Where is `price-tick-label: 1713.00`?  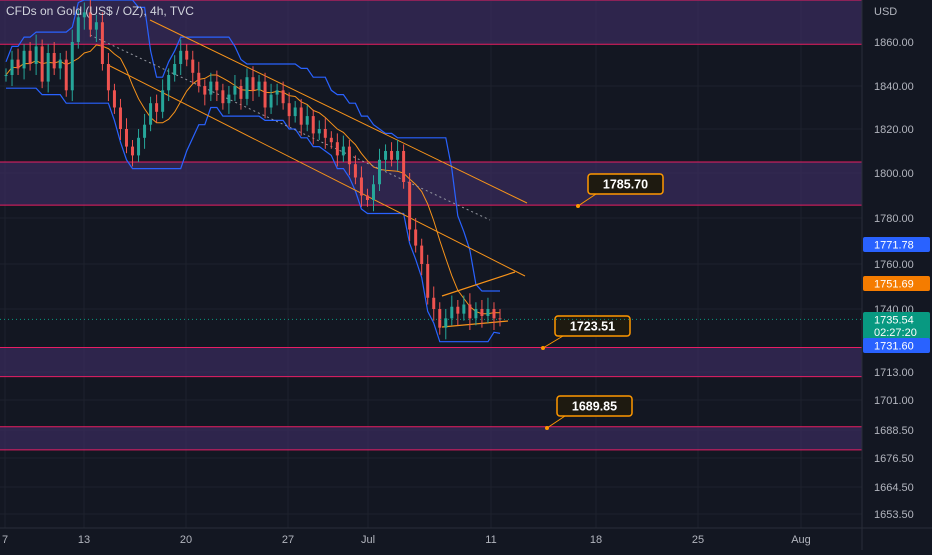
price-tick-label: 1713.00 is located at coordinates (894, 373).